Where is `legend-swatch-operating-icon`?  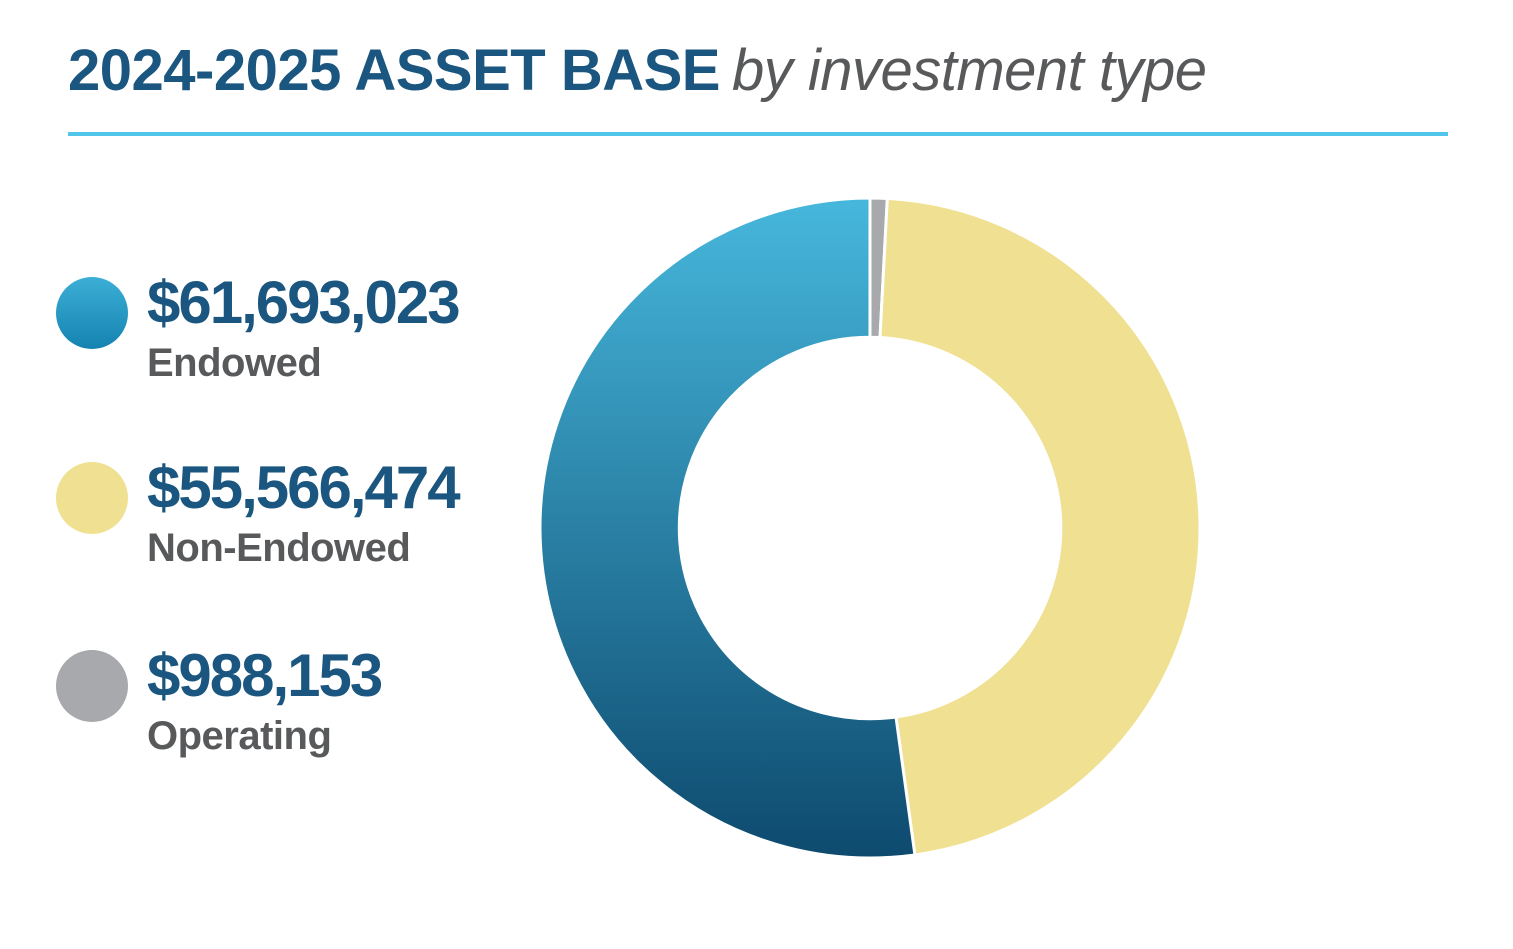
legend-swatch-operating-icon is located at coordinates (92, 686).